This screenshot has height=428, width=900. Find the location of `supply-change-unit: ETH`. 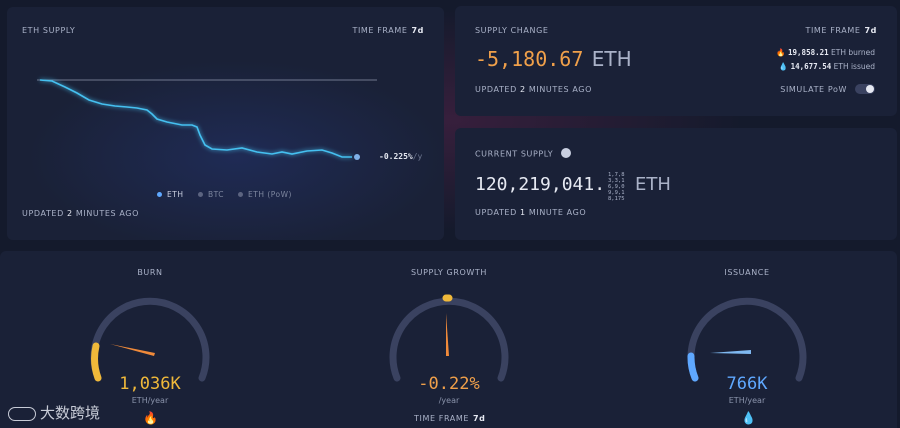

supply-change-unit: ETH is located at coordinates (611, 59).